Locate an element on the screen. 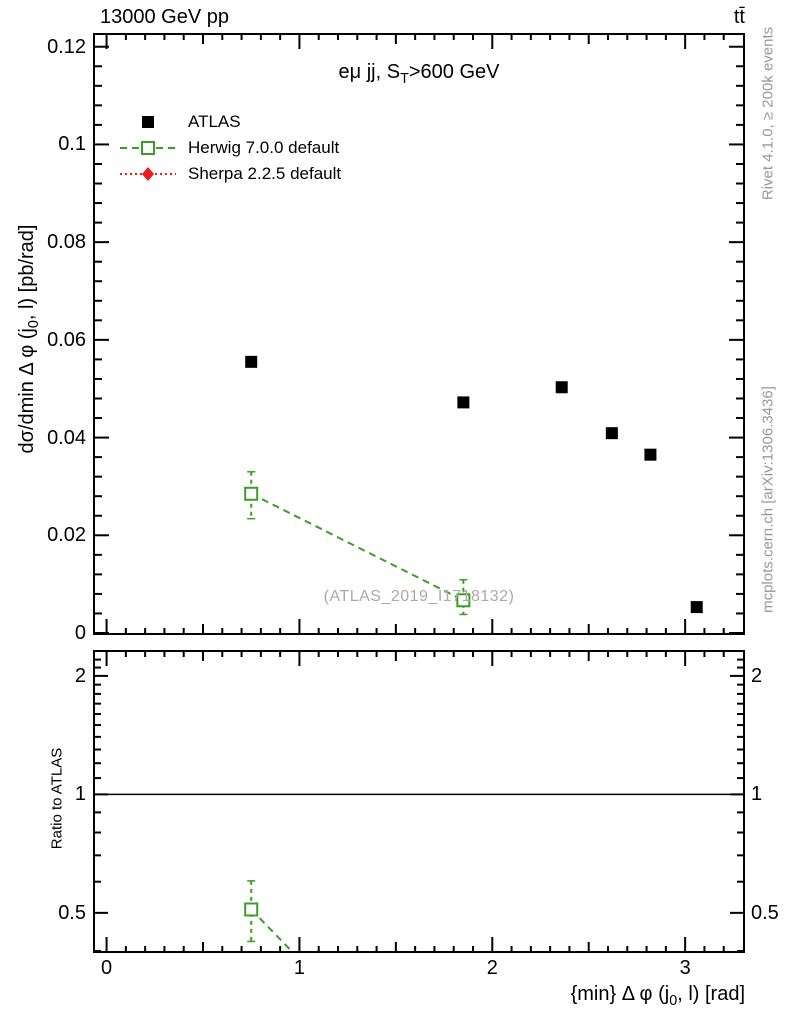 This screenshot has width=786, height=1024. xtick-label: 1 is located at coordinates (299, 968).